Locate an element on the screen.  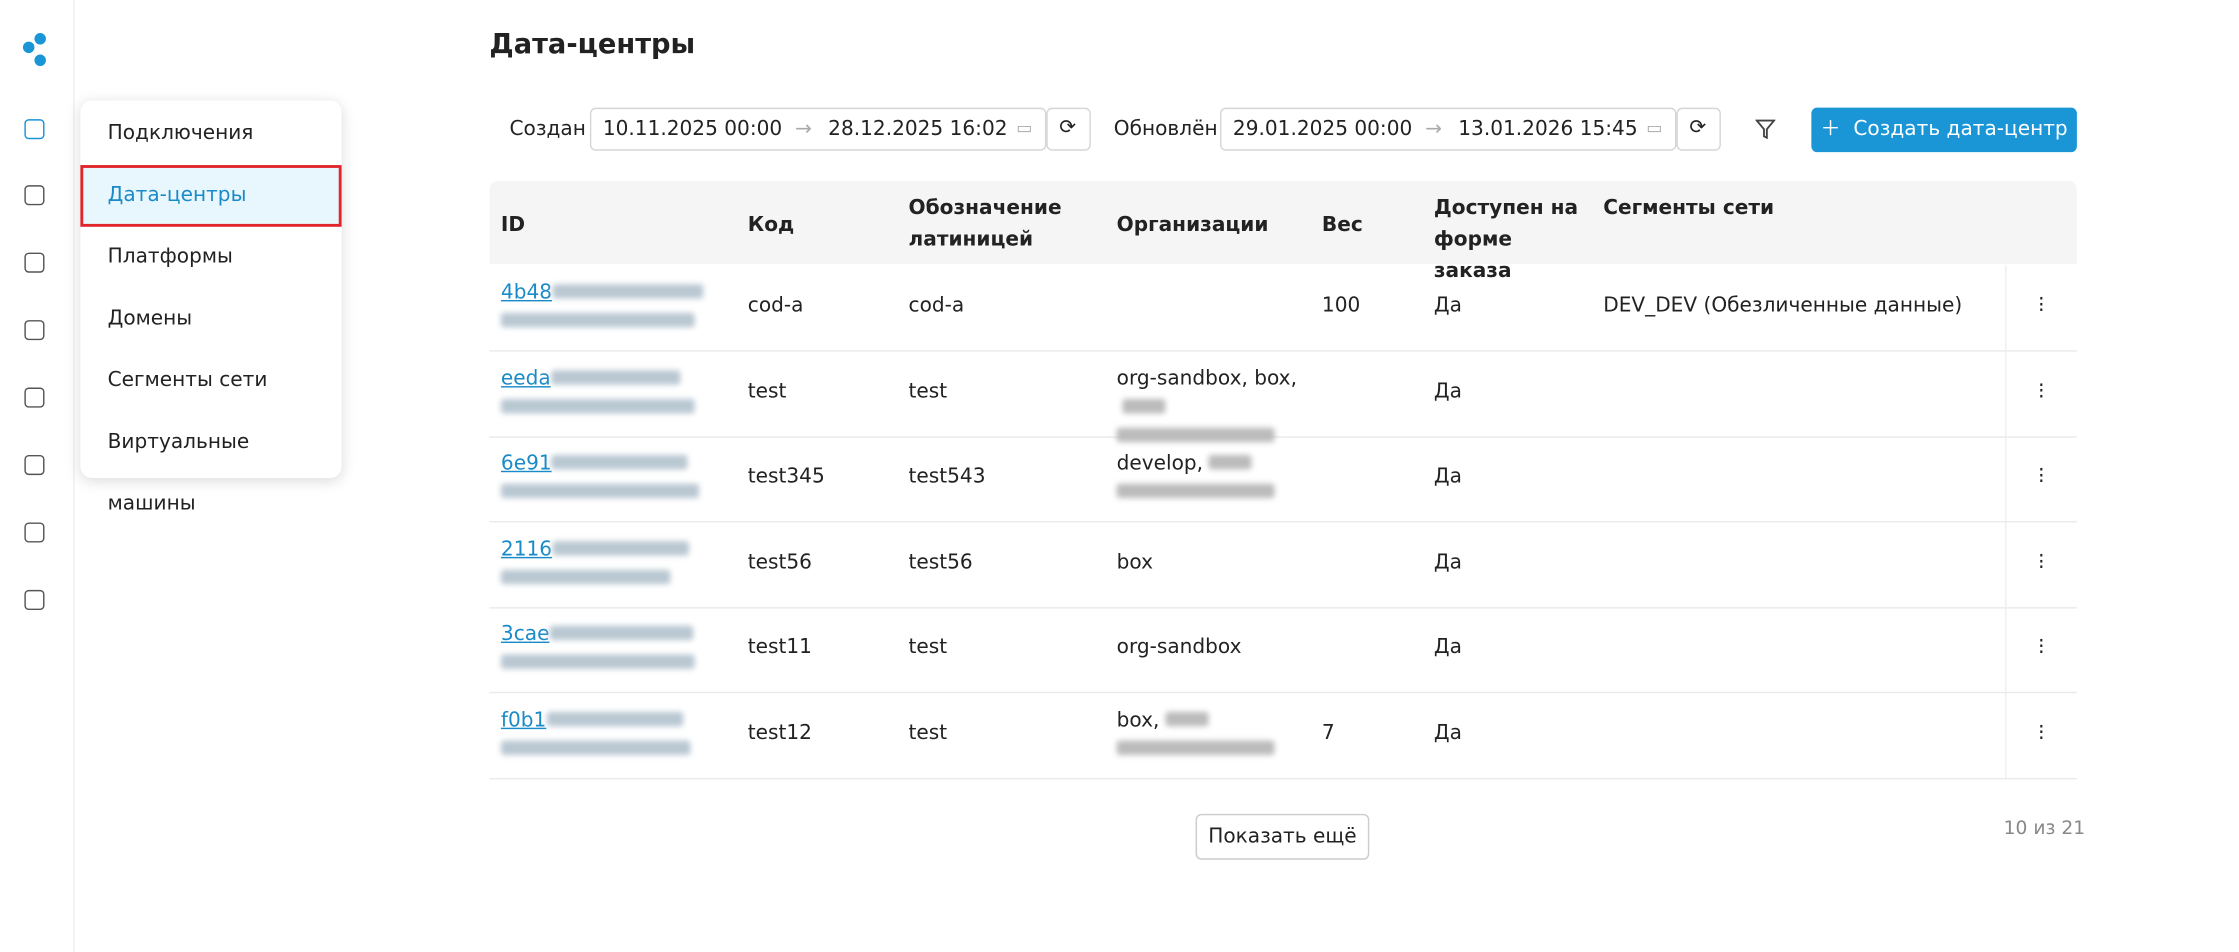
date-to: 28.12.2025 16:02 is located at coordinates (918, 129).